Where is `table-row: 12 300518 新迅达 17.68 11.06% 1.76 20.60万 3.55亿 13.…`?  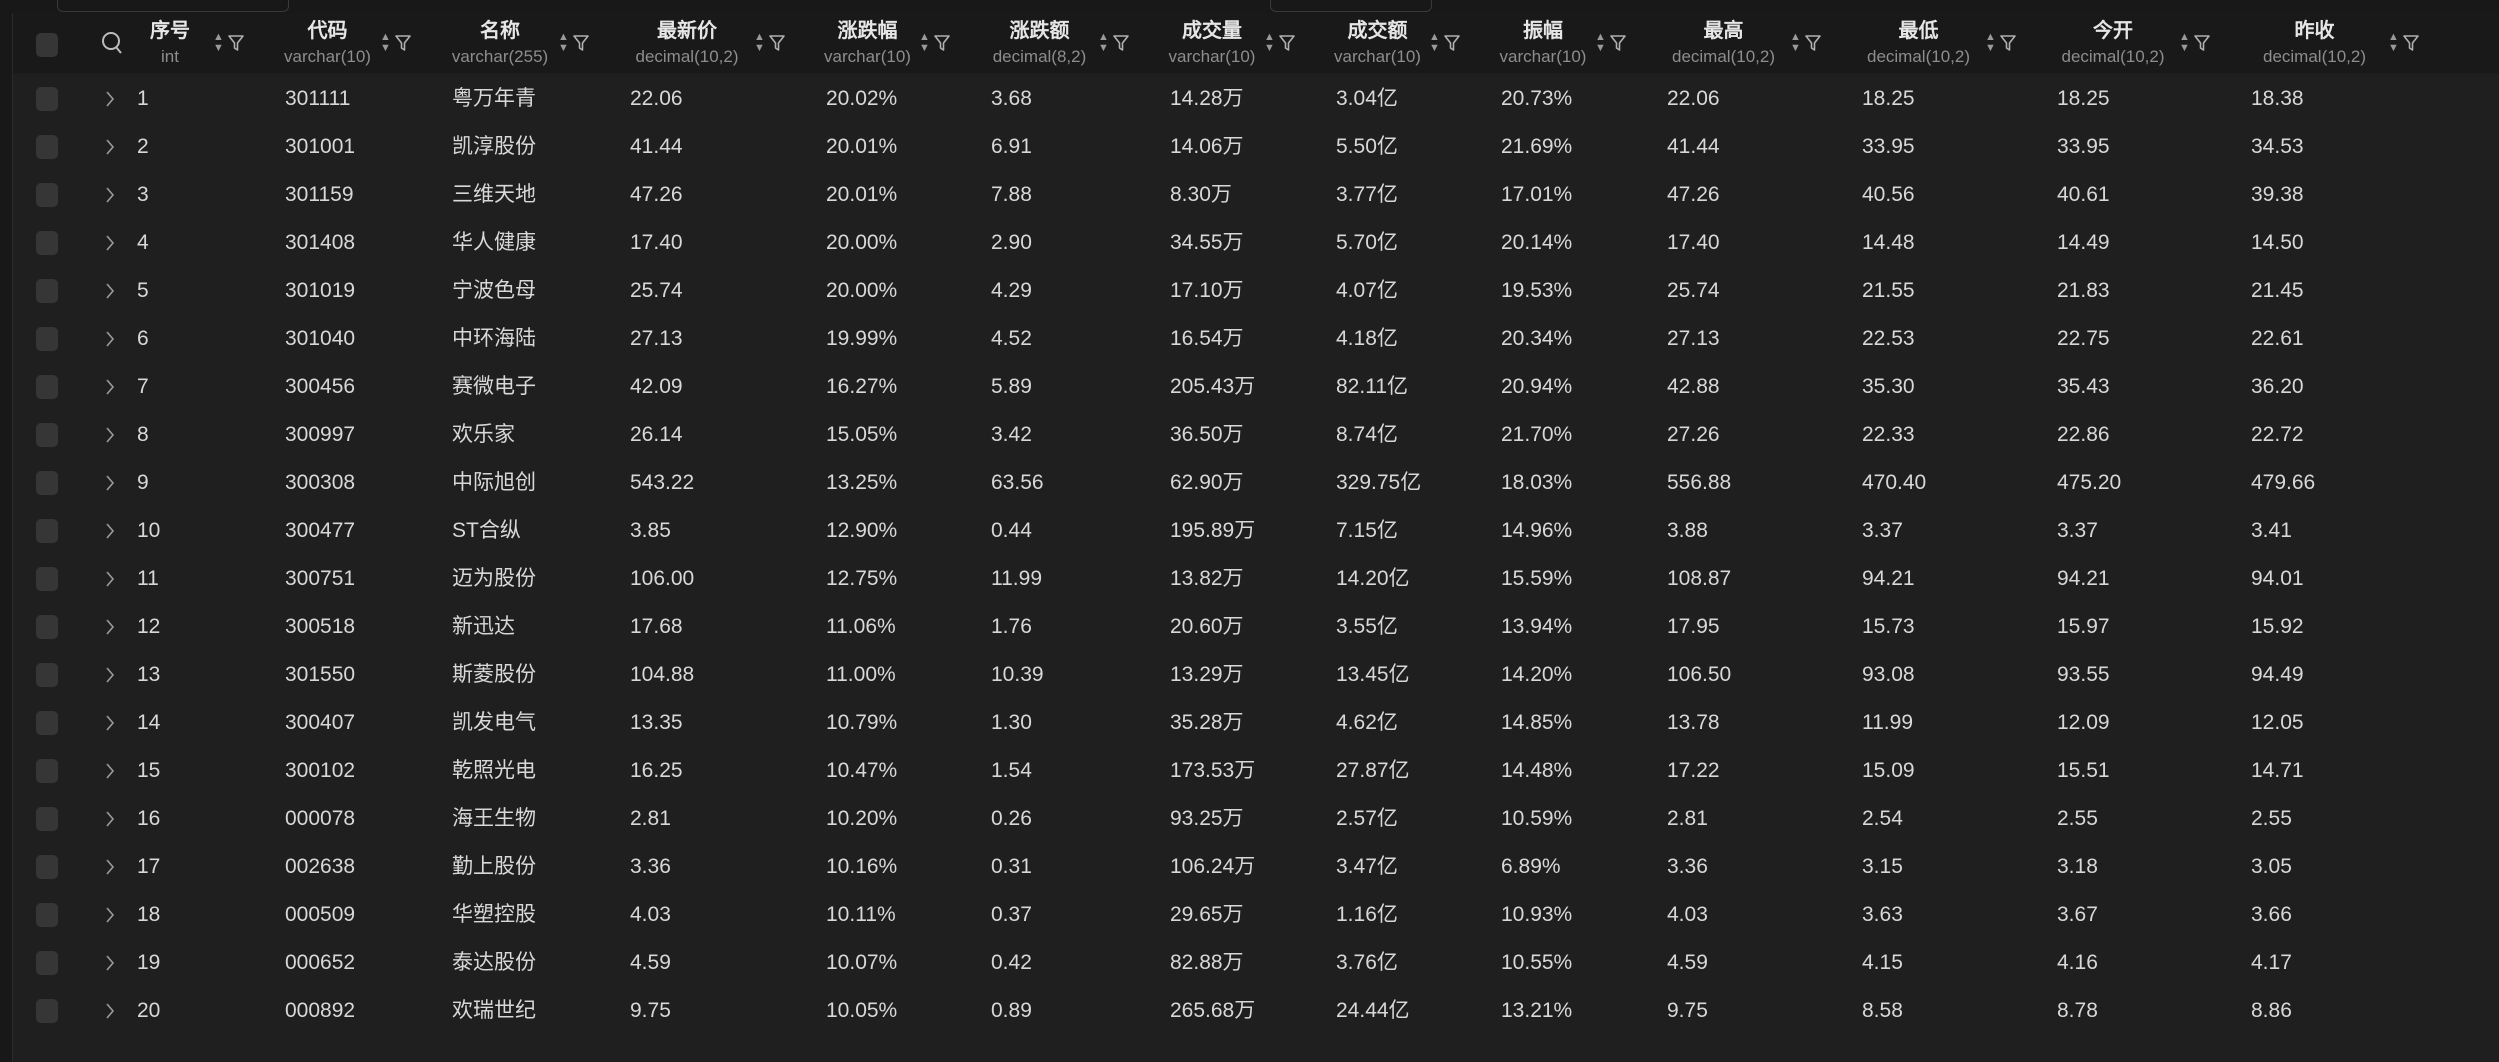 table-row: 12 300518 新迅达 17.68 11.06% 1.76 20.60万 3.55亿 13.… is located at coordinates (1256, 627).